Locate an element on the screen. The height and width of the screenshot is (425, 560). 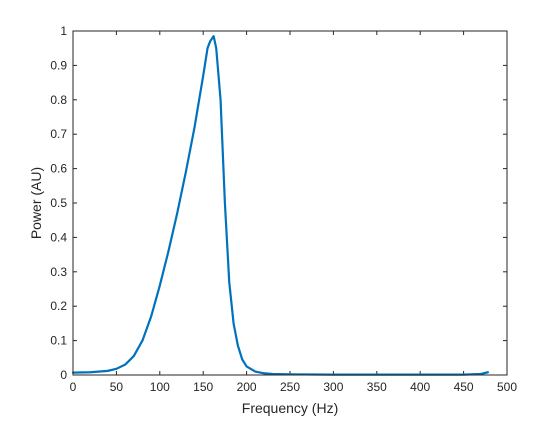
y-tick-label: 0.9 is located at coordinates (58, 65).